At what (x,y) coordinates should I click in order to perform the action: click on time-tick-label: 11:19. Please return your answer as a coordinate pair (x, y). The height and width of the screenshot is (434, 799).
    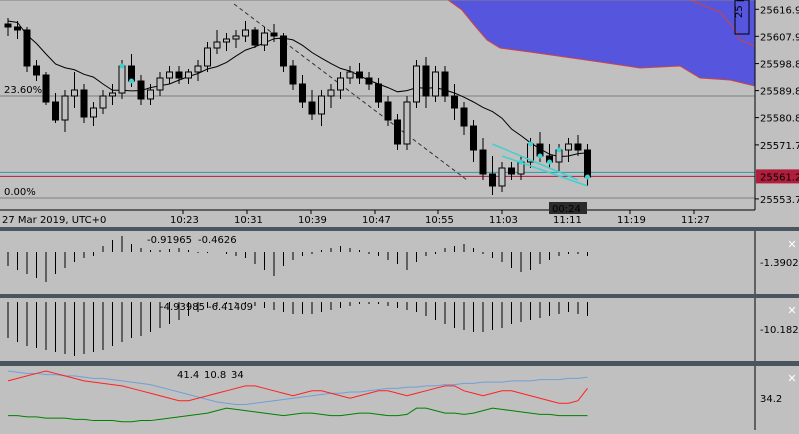
    Looking at the image, I should click on (631, 220).